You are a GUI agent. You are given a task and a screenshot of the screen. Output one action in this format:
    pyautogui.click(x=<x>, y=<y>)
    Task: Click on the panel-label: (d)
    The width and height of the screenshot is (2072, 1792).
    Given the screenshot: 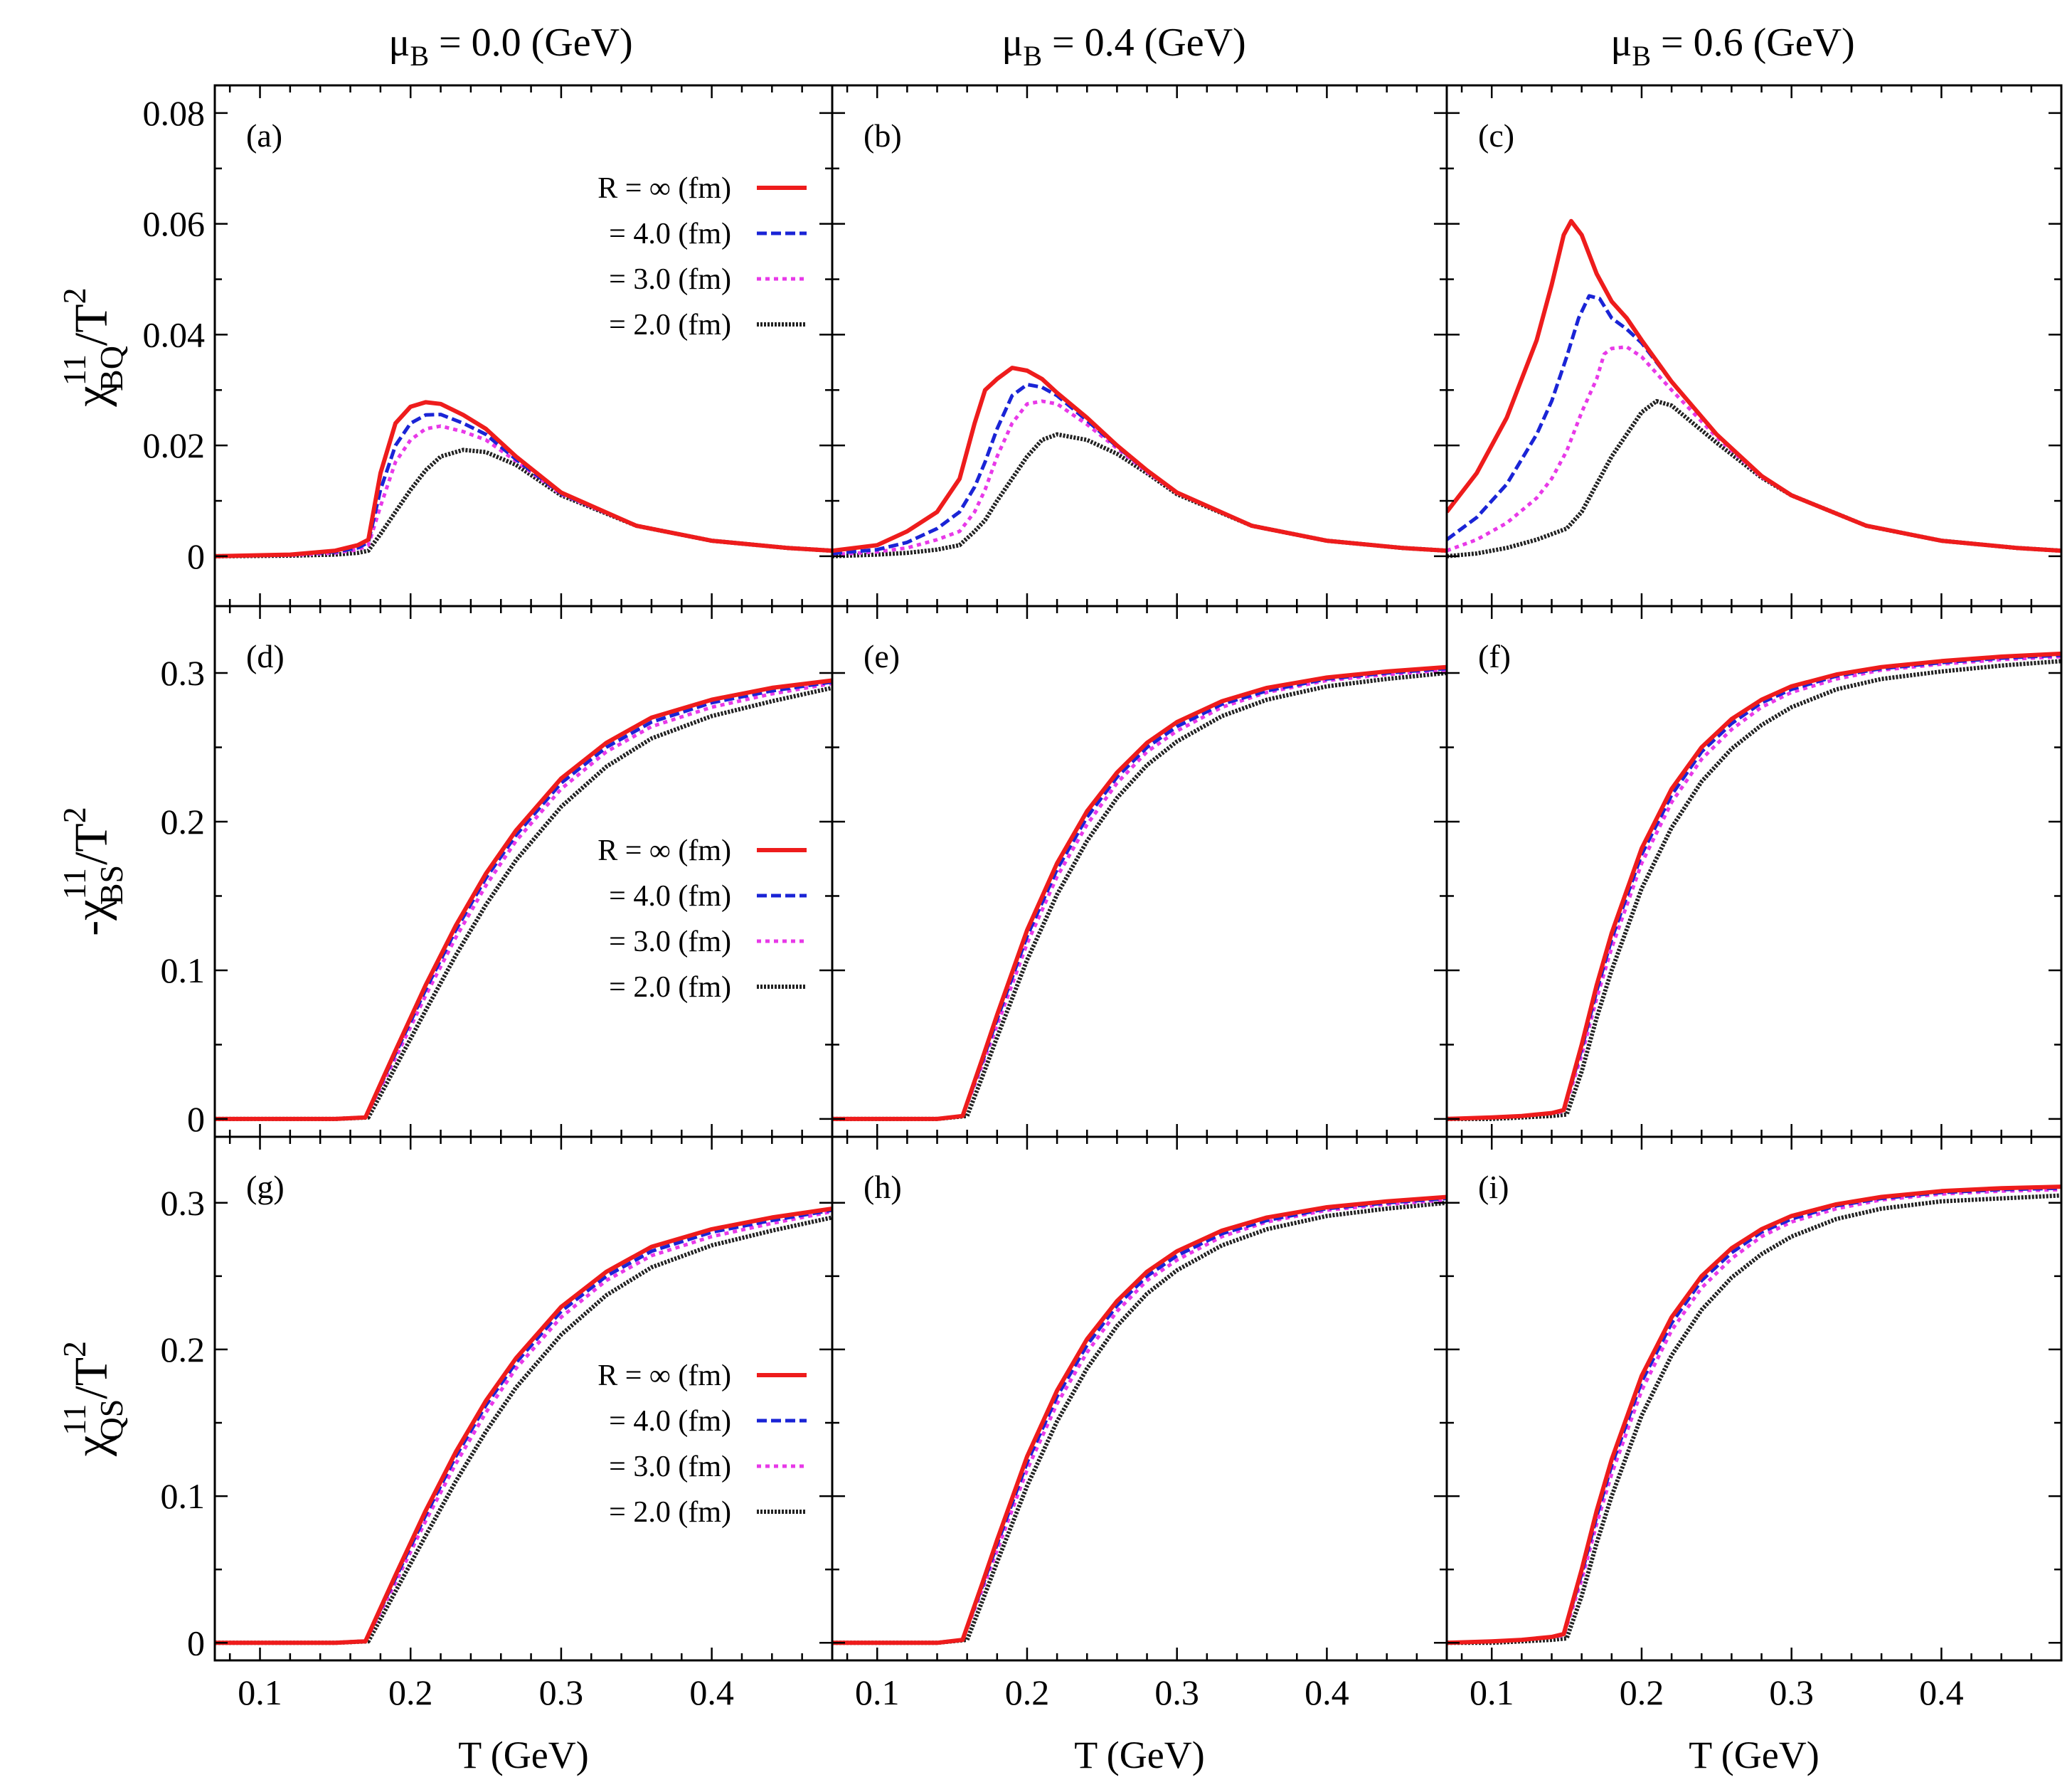 What is the action you would take?
    pyautogui.click(x=265, y=656)
    